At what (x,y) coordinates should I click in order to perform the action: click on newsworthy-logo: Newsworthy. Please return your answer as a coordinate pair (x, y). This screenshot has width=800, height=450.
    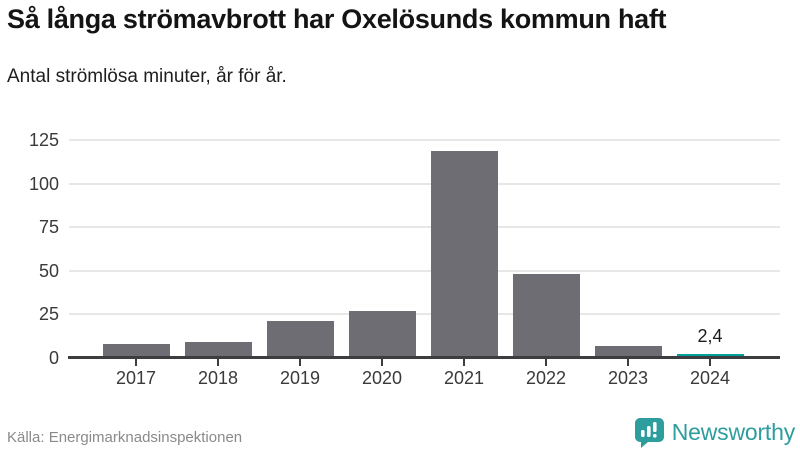
    Looking at the image, I should click on (714, 432).